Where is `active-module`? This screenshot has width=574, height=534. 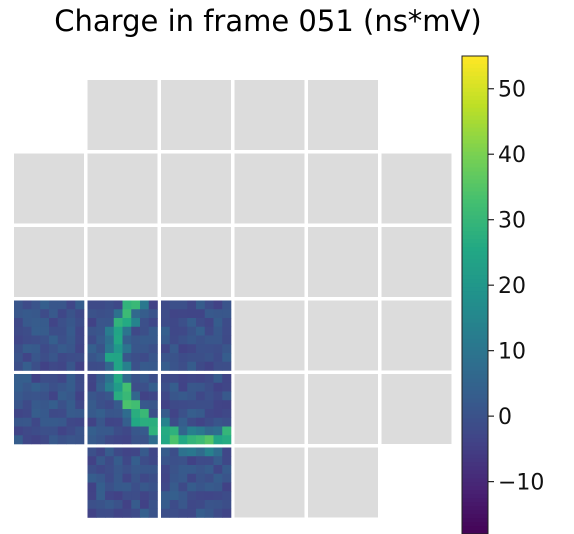
active-module is located at coordinates (122, 409).